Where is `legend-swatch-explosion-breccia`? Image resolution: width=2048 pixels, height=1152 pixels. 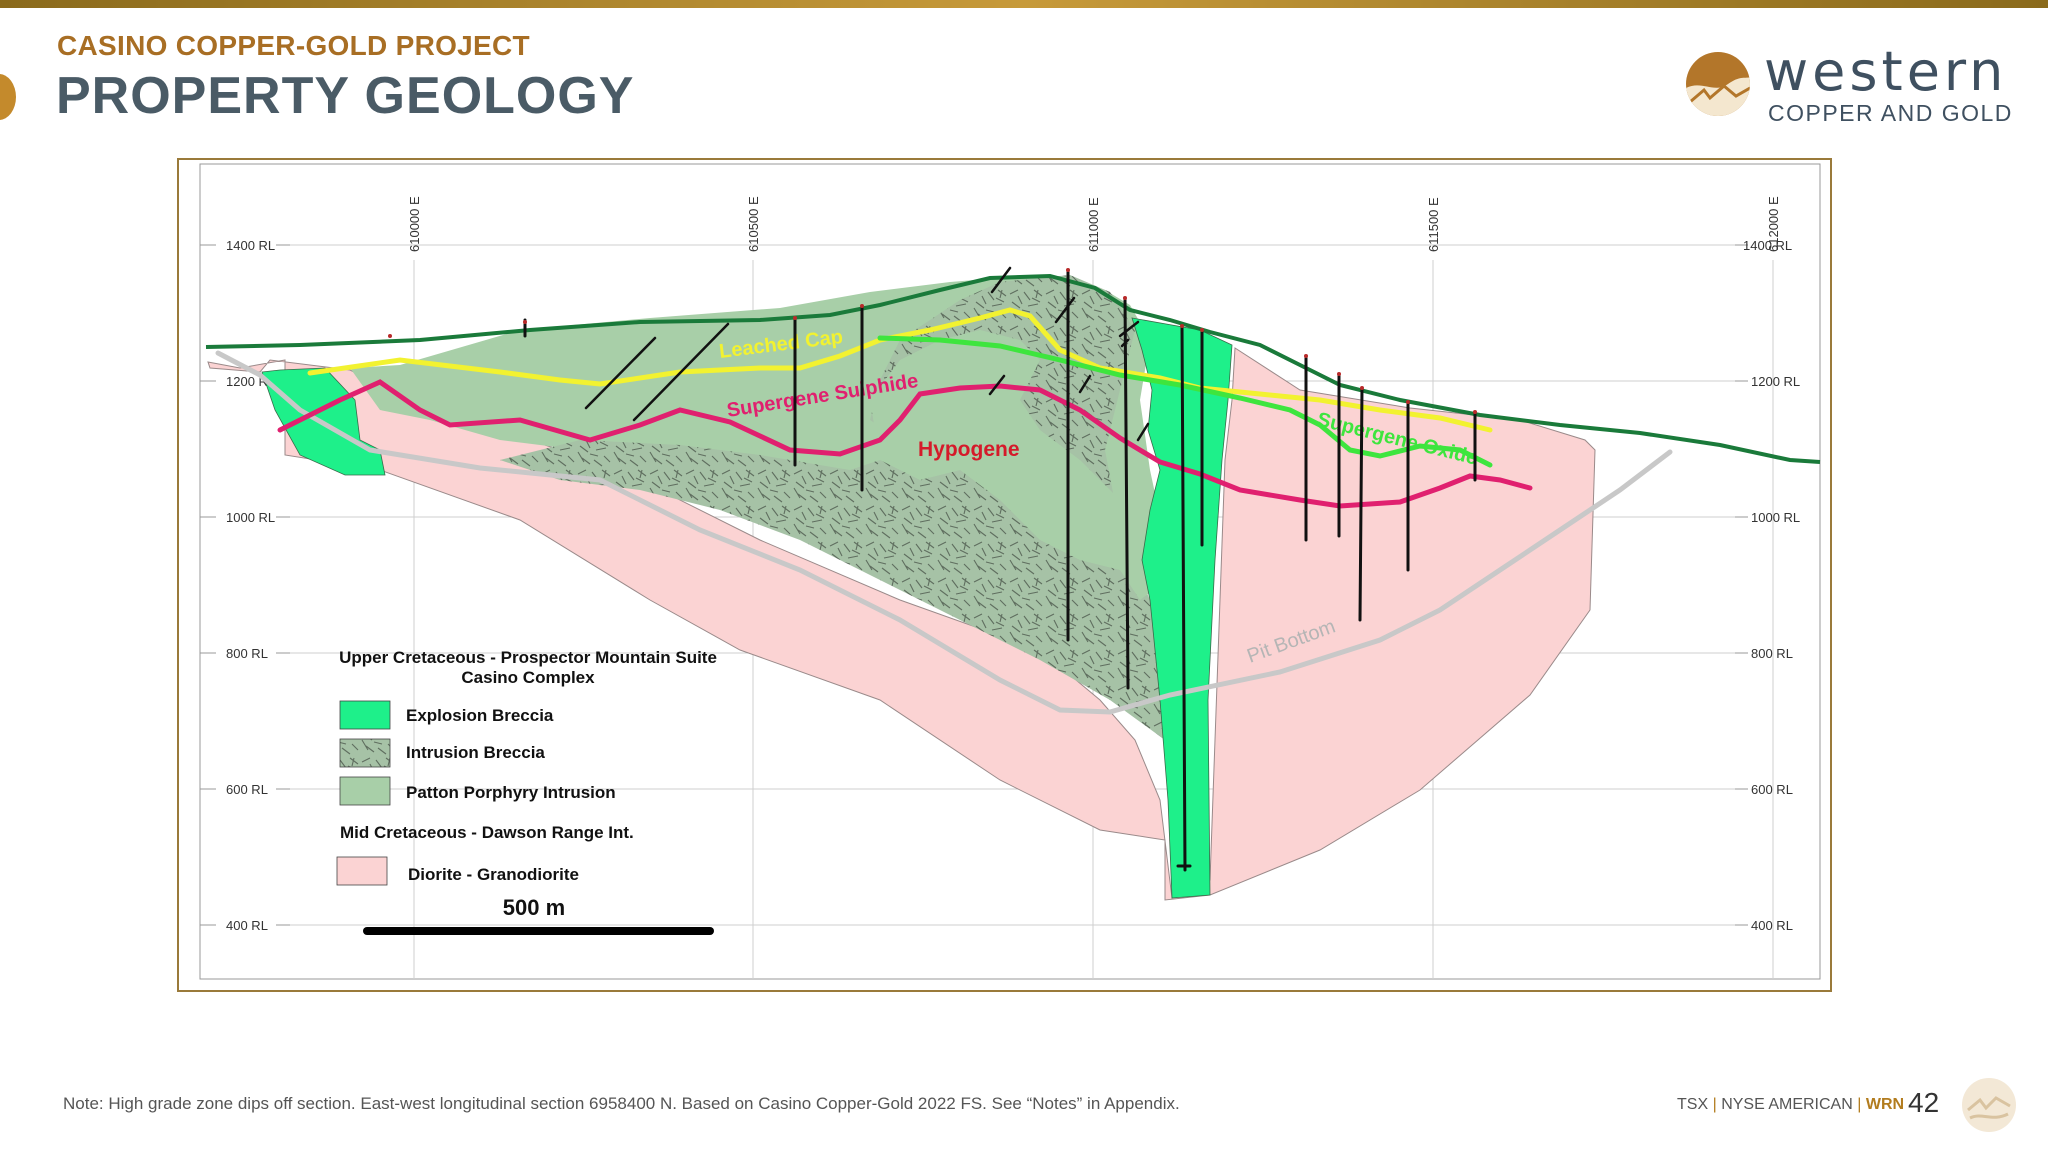
legend-swatch-explosion-breccia is located at coordinates (365, 715).